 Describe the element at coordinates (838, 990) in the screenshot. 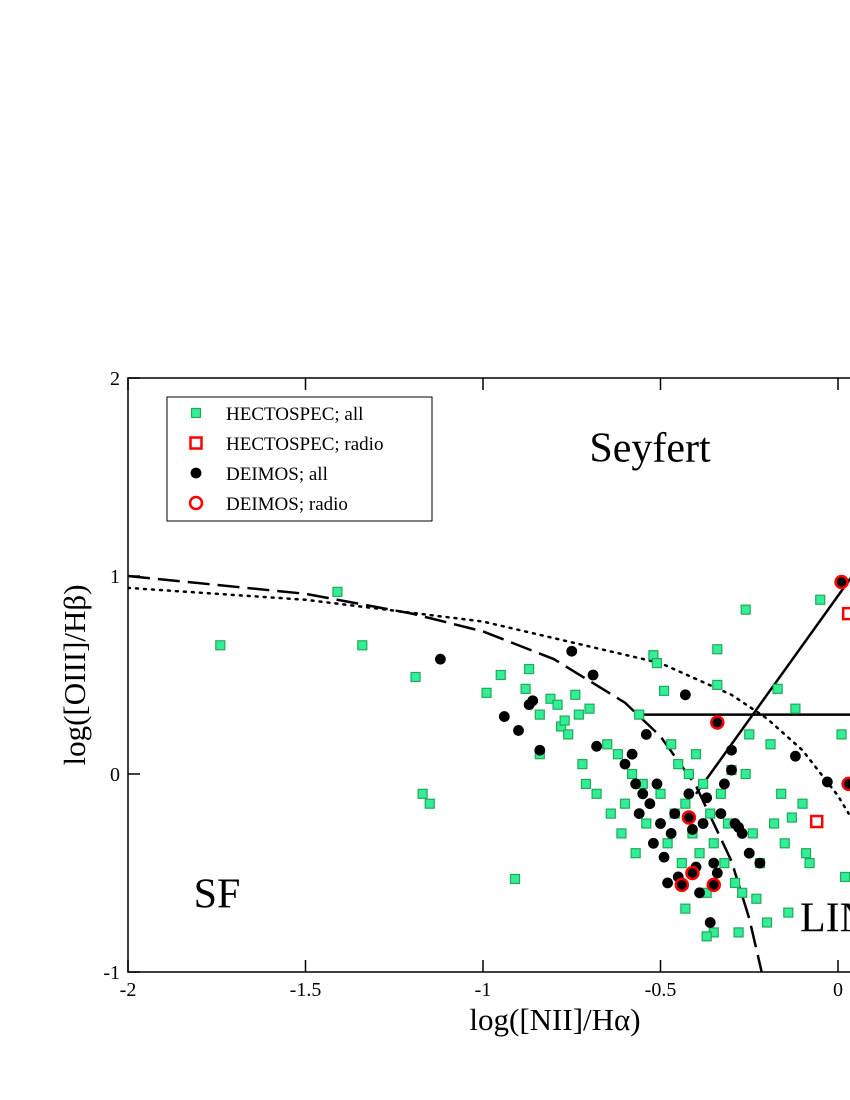

I see `x-tick-label: 0` at that location.